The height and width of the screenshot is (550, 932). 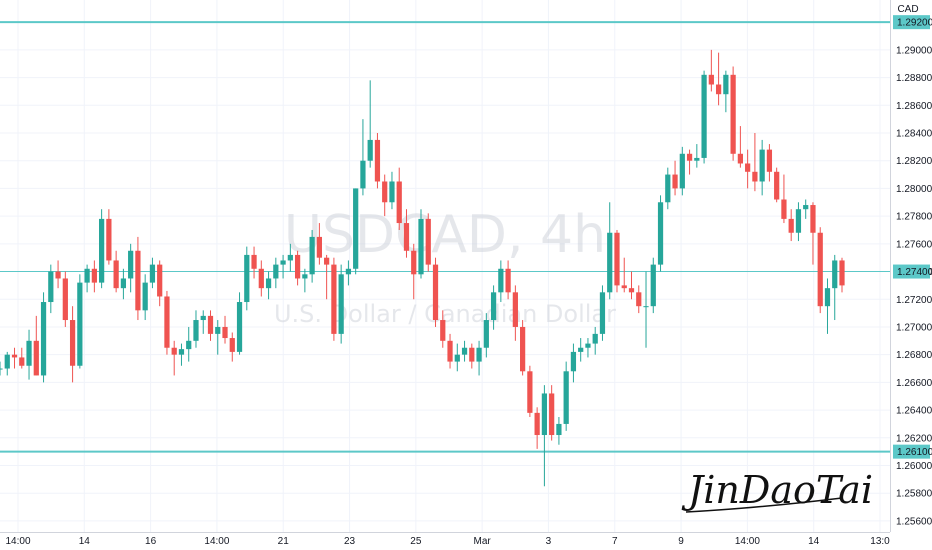 What do you see at coordinates (914, 494) in the screenshot?
I see `price-tick-label: 1.25800` at bounding box center [914, 494].